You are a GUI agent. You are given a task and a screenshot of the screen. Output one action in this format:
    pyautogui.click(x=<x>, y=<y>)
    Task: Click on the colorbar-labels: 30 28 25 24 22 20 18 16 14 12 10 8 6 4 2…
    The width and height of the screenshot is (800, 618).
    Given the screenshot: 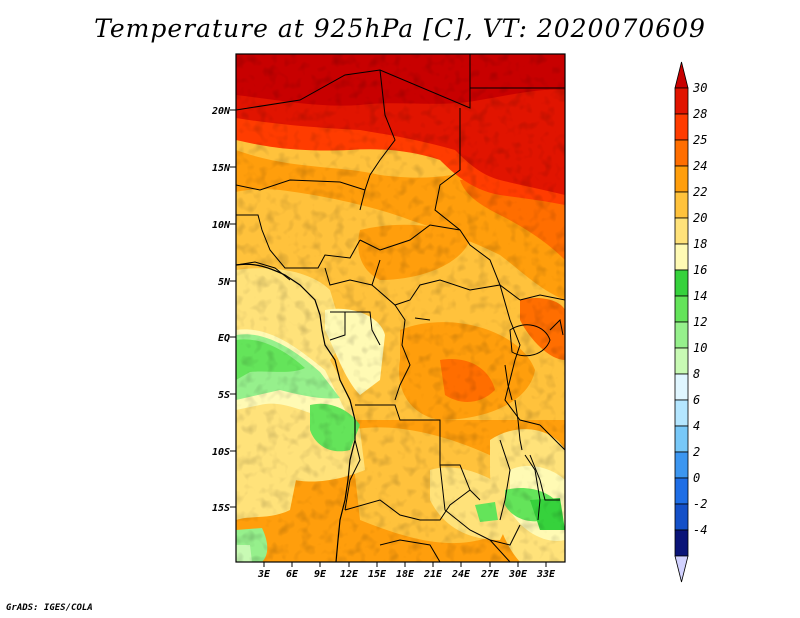 What is the action you would take?
    pyautogui.click(x=699, y=309)
    